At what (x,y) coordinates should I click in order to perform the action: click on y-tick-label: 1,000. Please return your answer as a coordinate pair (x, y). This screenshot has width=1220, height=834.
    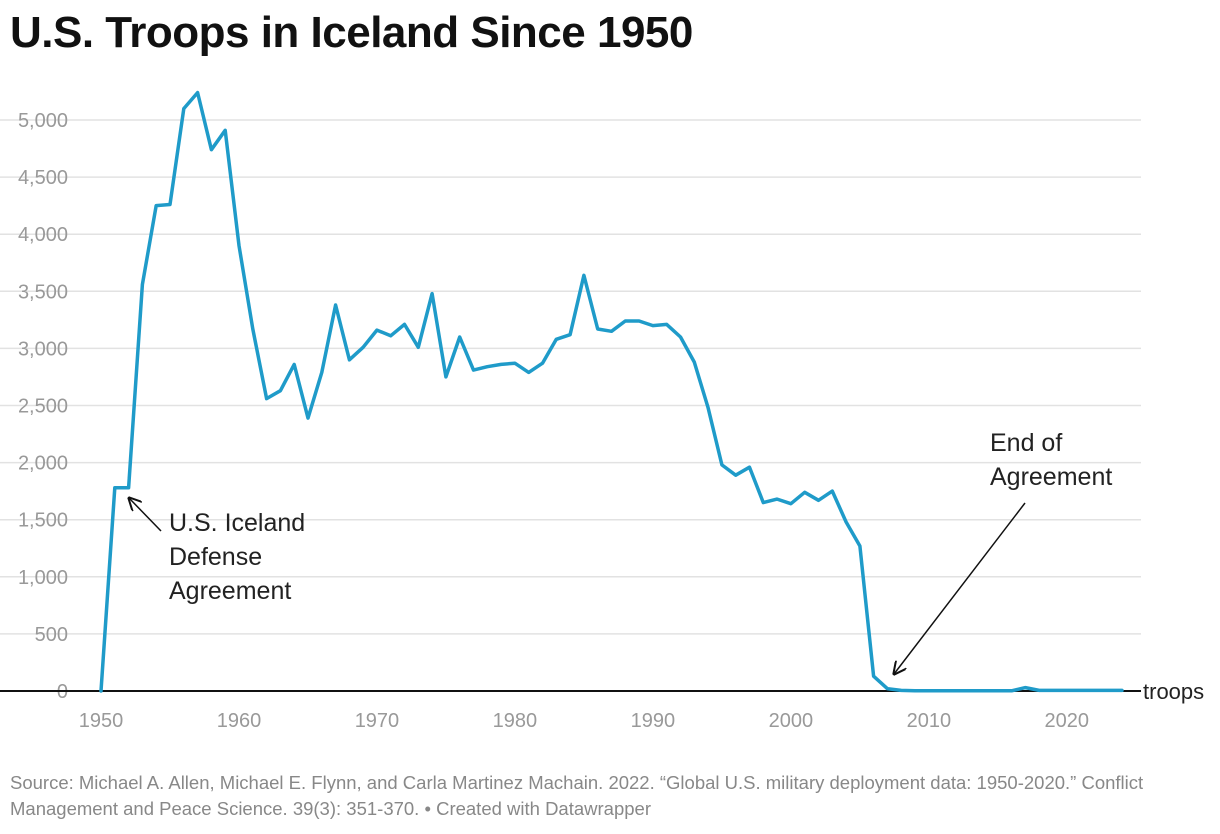
    Looking at the image, I should click on (43, 578).